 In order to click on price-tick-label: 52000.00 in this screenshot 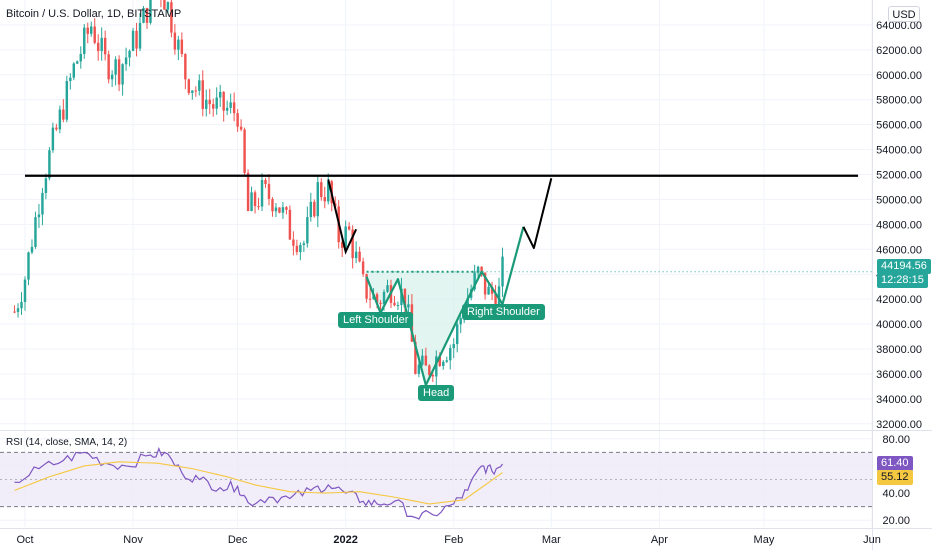, I will do `click(899, 175)`.